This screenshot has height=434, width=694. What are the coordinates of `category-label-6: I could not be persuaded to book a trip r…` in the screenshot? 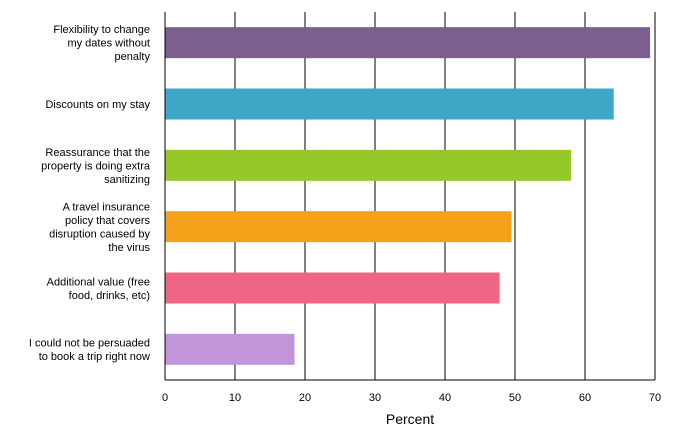 It's located at (89, 351).